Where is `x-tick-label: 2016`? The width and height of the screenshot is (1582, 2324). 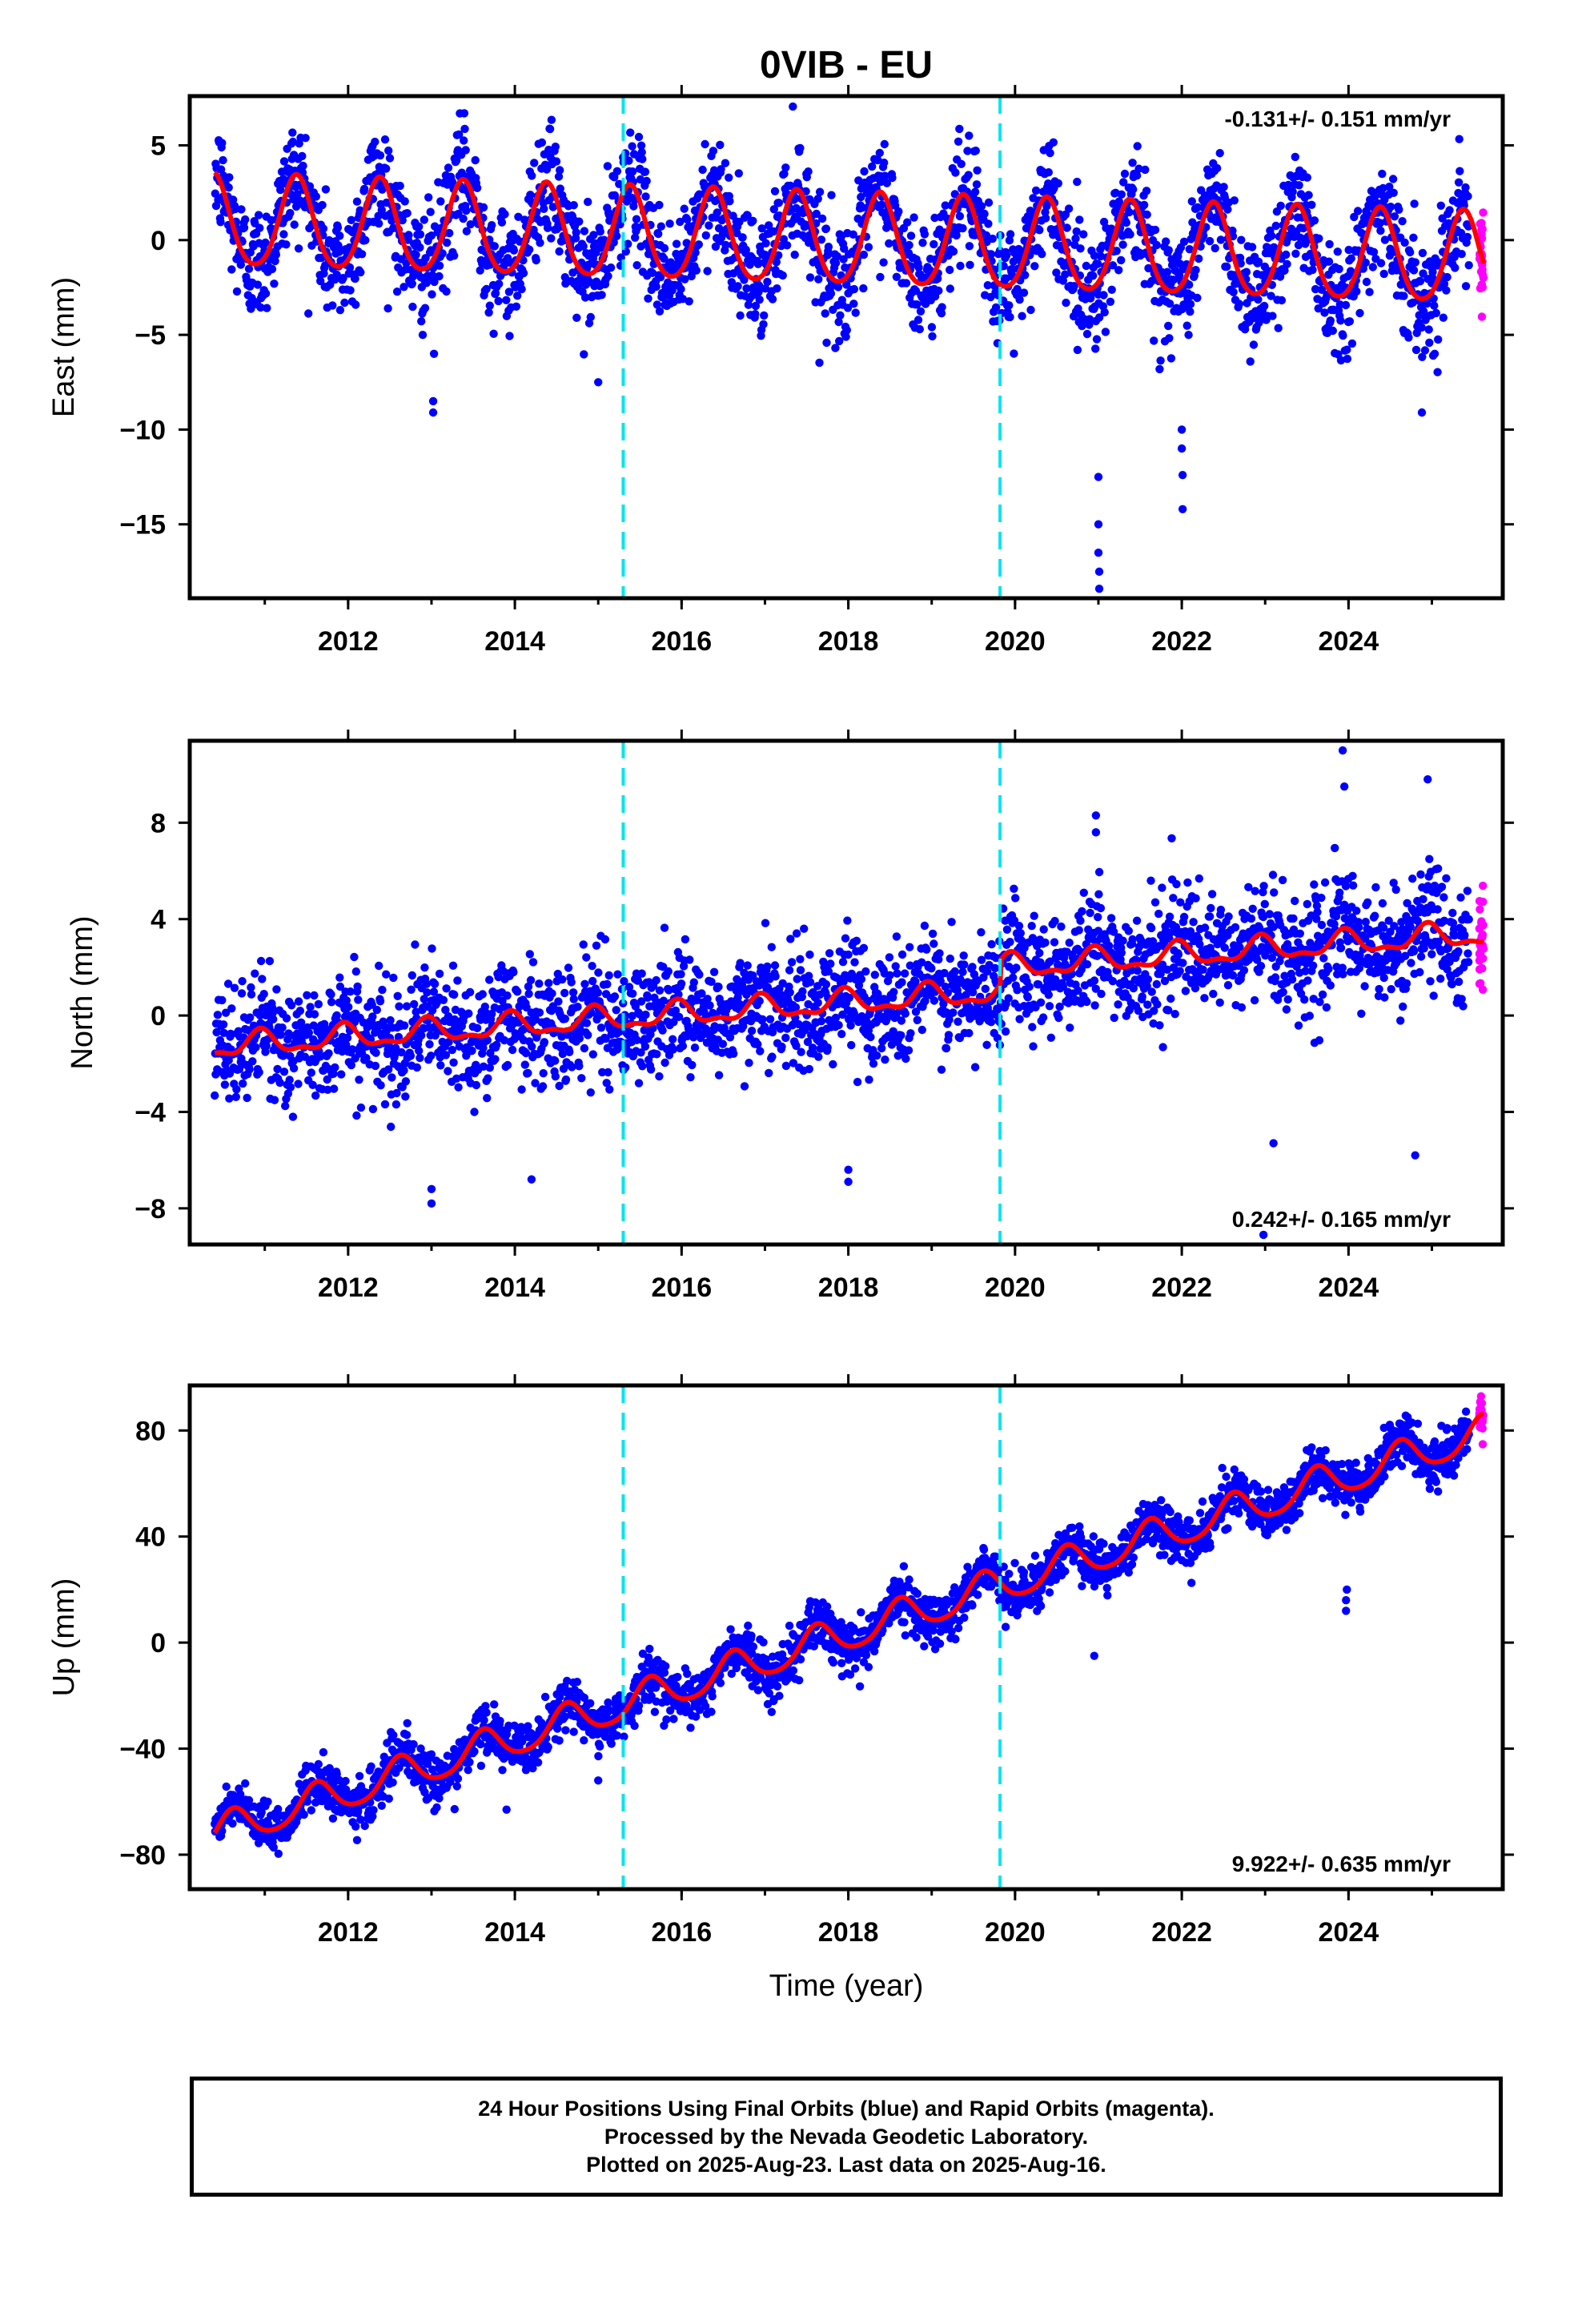 x-tick-label: 2016 is located at coordinates (683, 641).